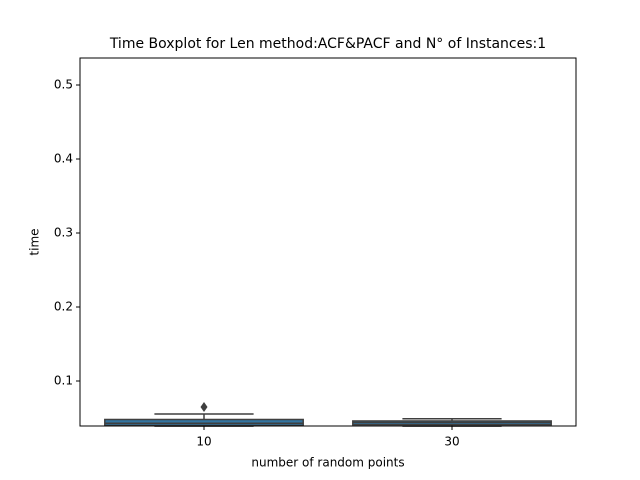 The image size is (640, 480). What do you see at coordinates (327, 463) in the screenshot?
I see `x-axis-label: number of random points` at bounding box center [327, 463].